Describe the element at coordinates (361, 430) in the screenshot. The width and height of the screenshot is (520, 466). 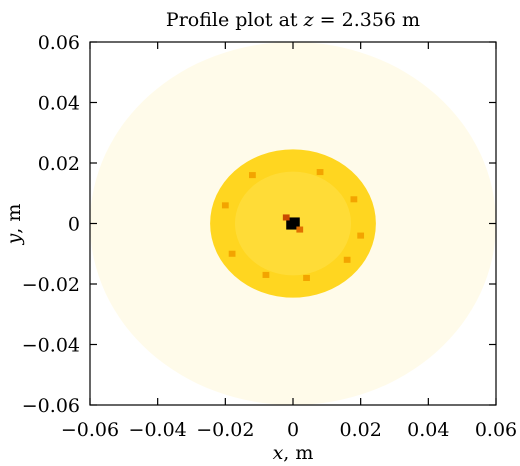
I see `x-tick-label: 0.02` at that location.